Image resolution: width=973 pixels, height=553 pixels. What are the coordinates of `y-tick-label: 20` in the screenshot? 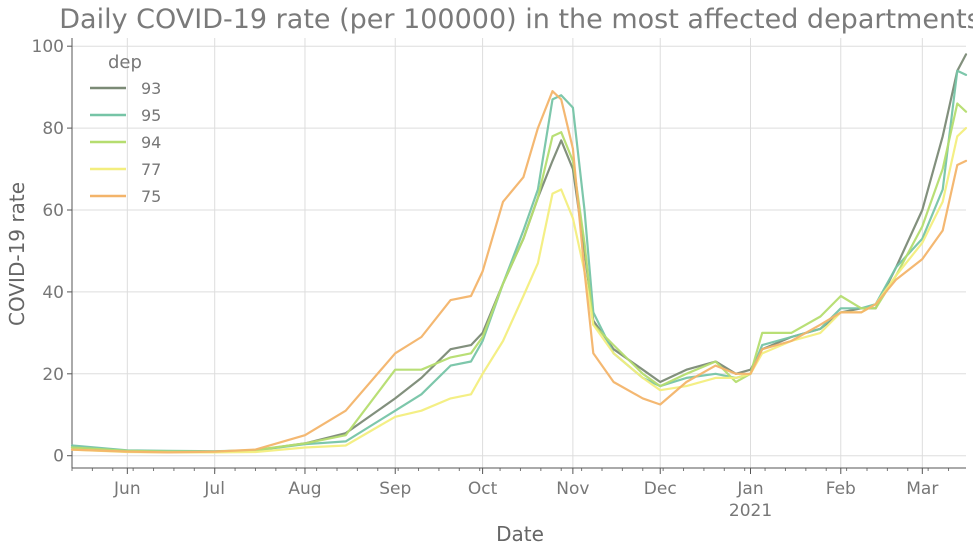 It's located at (53, 375).